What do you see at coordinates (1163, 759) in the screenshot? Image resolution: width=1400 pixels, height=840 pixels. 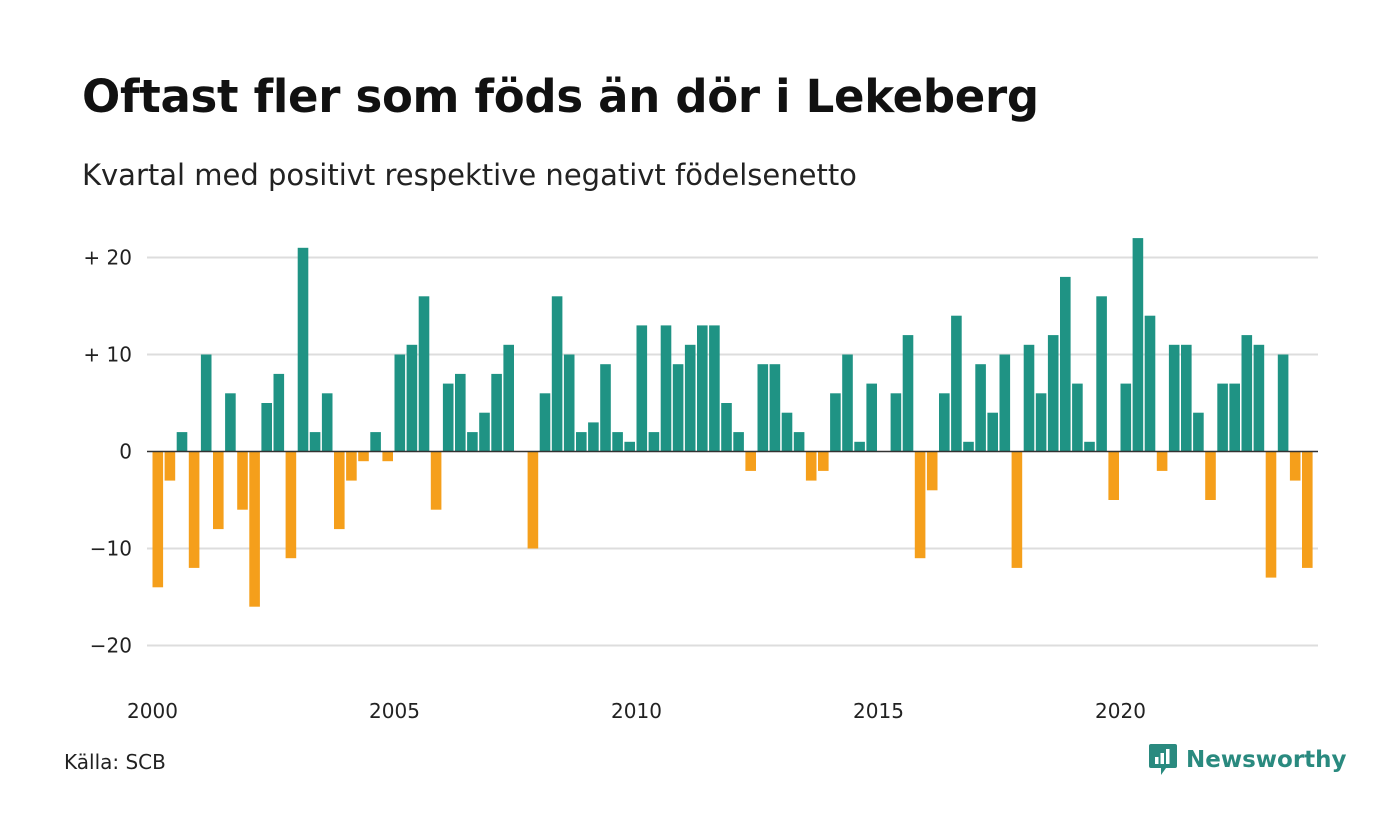 I see `newsworthy-logo-icon` at bounding box center [1163, 759].